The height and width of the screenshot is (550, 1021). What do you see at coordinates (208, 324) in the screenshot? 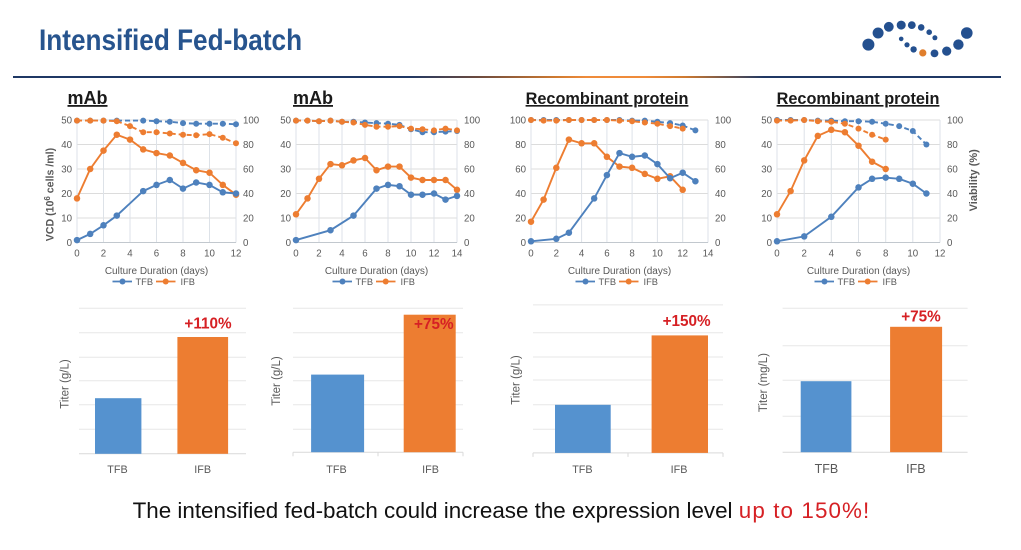
I see `svg-text: +110%` at bounding box center [208, 324].